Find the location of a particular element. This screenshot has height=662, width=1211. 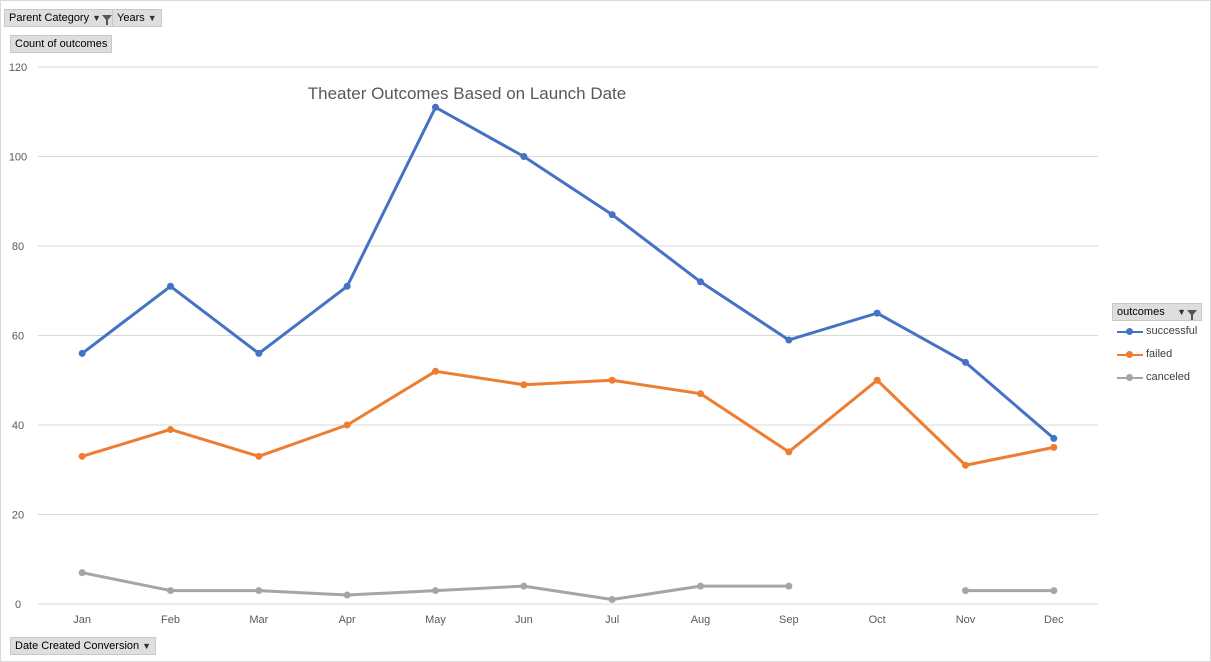

legend-label: failed is located at coordinates (1159, 354).